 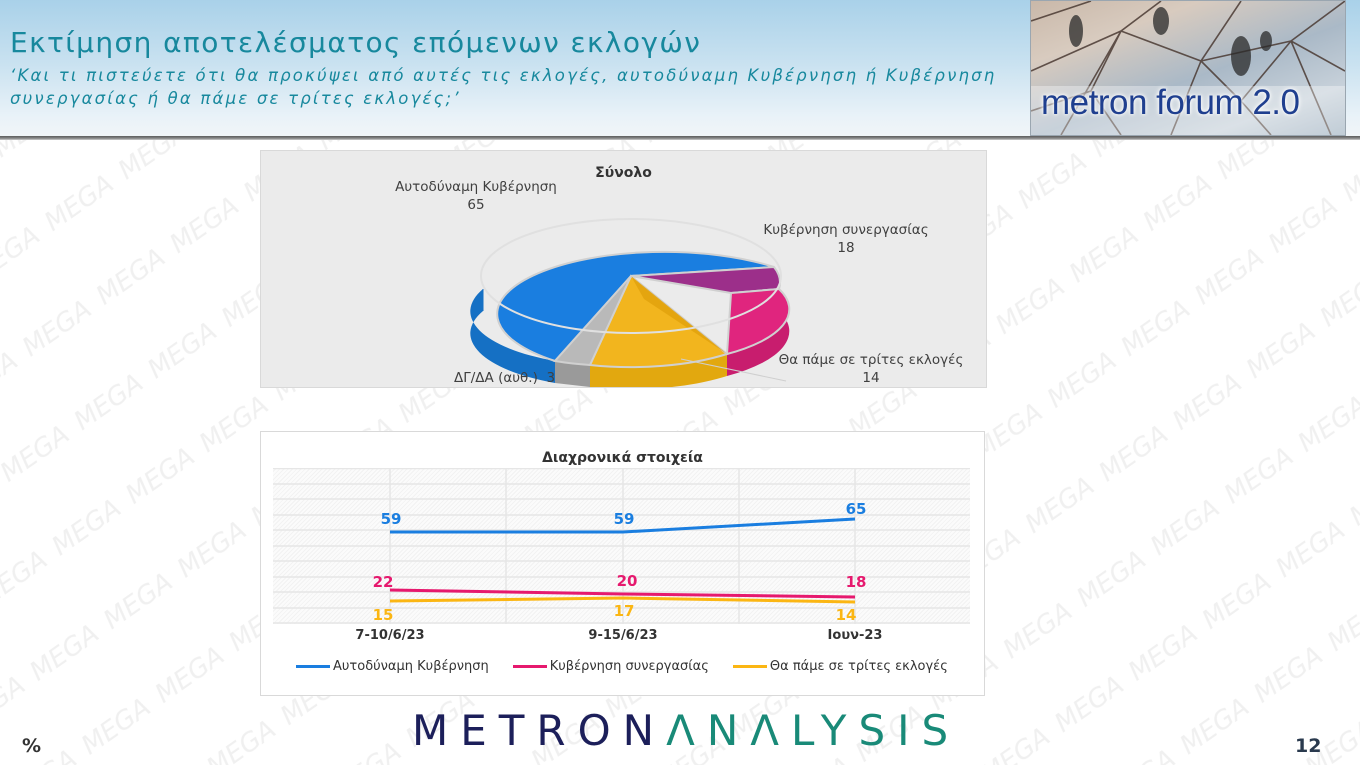 I want to click on pie-label-dg-da: ΔΓ/ΔΑ (αυθ.) 3, so click(x=504, y=378).